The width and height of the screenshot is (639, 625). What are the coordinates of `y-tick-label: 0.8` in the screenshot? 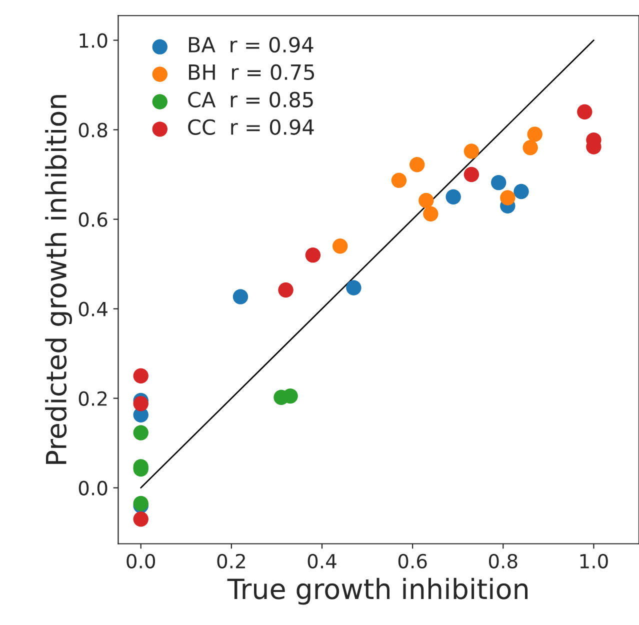 It's located at (93, 130).